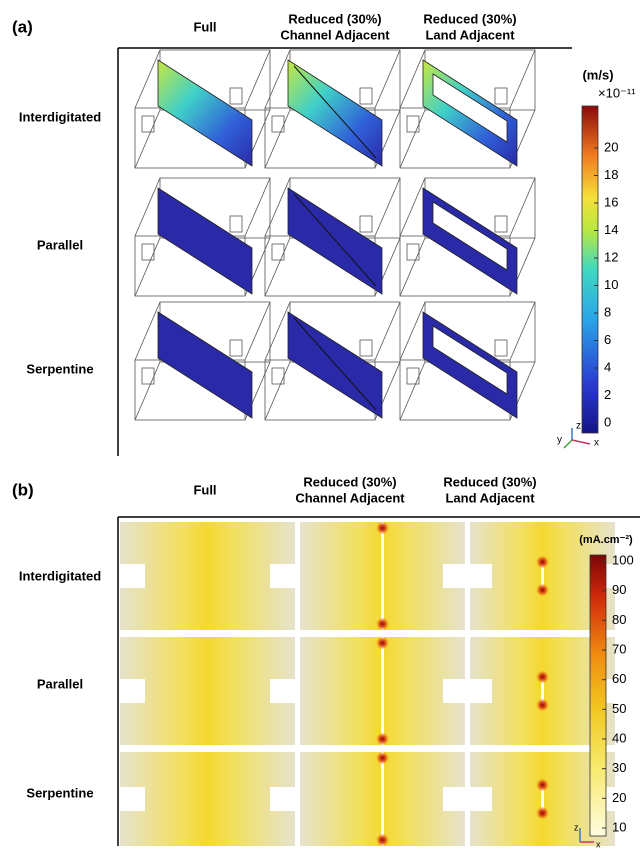 This screenshot has width=640, height=849. Describe the element at coordinates (617, 92) in the screenshot. I see `colorbar-multiplier: ×10⁻¹¹` at that location.